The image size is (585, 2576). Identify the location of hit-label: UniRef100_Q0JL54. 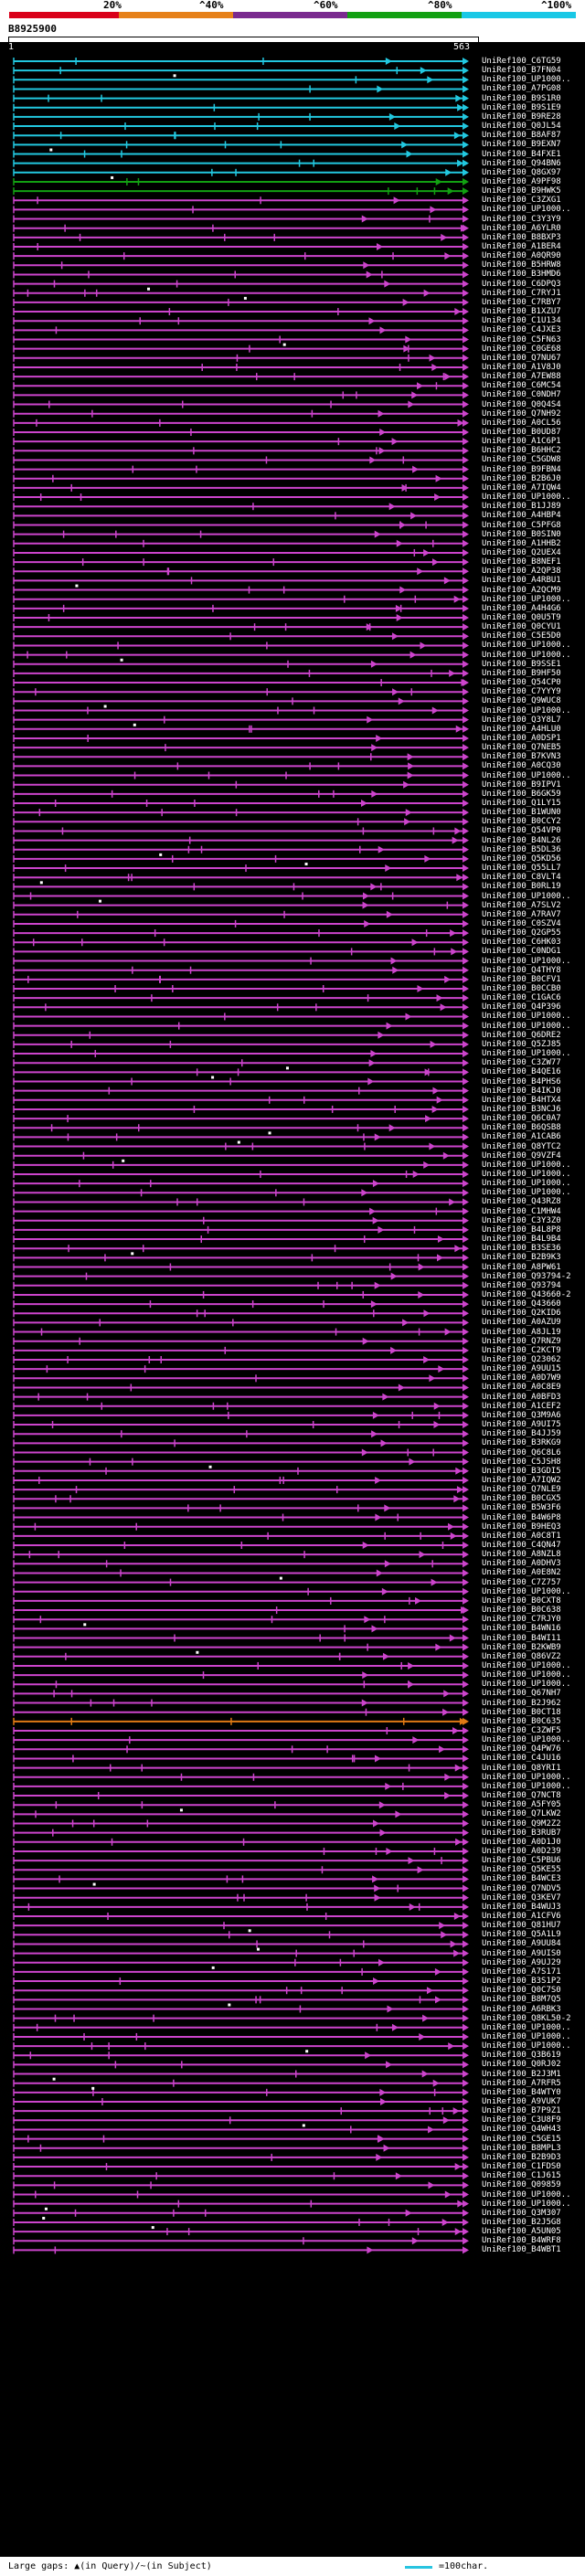
(521, 127).